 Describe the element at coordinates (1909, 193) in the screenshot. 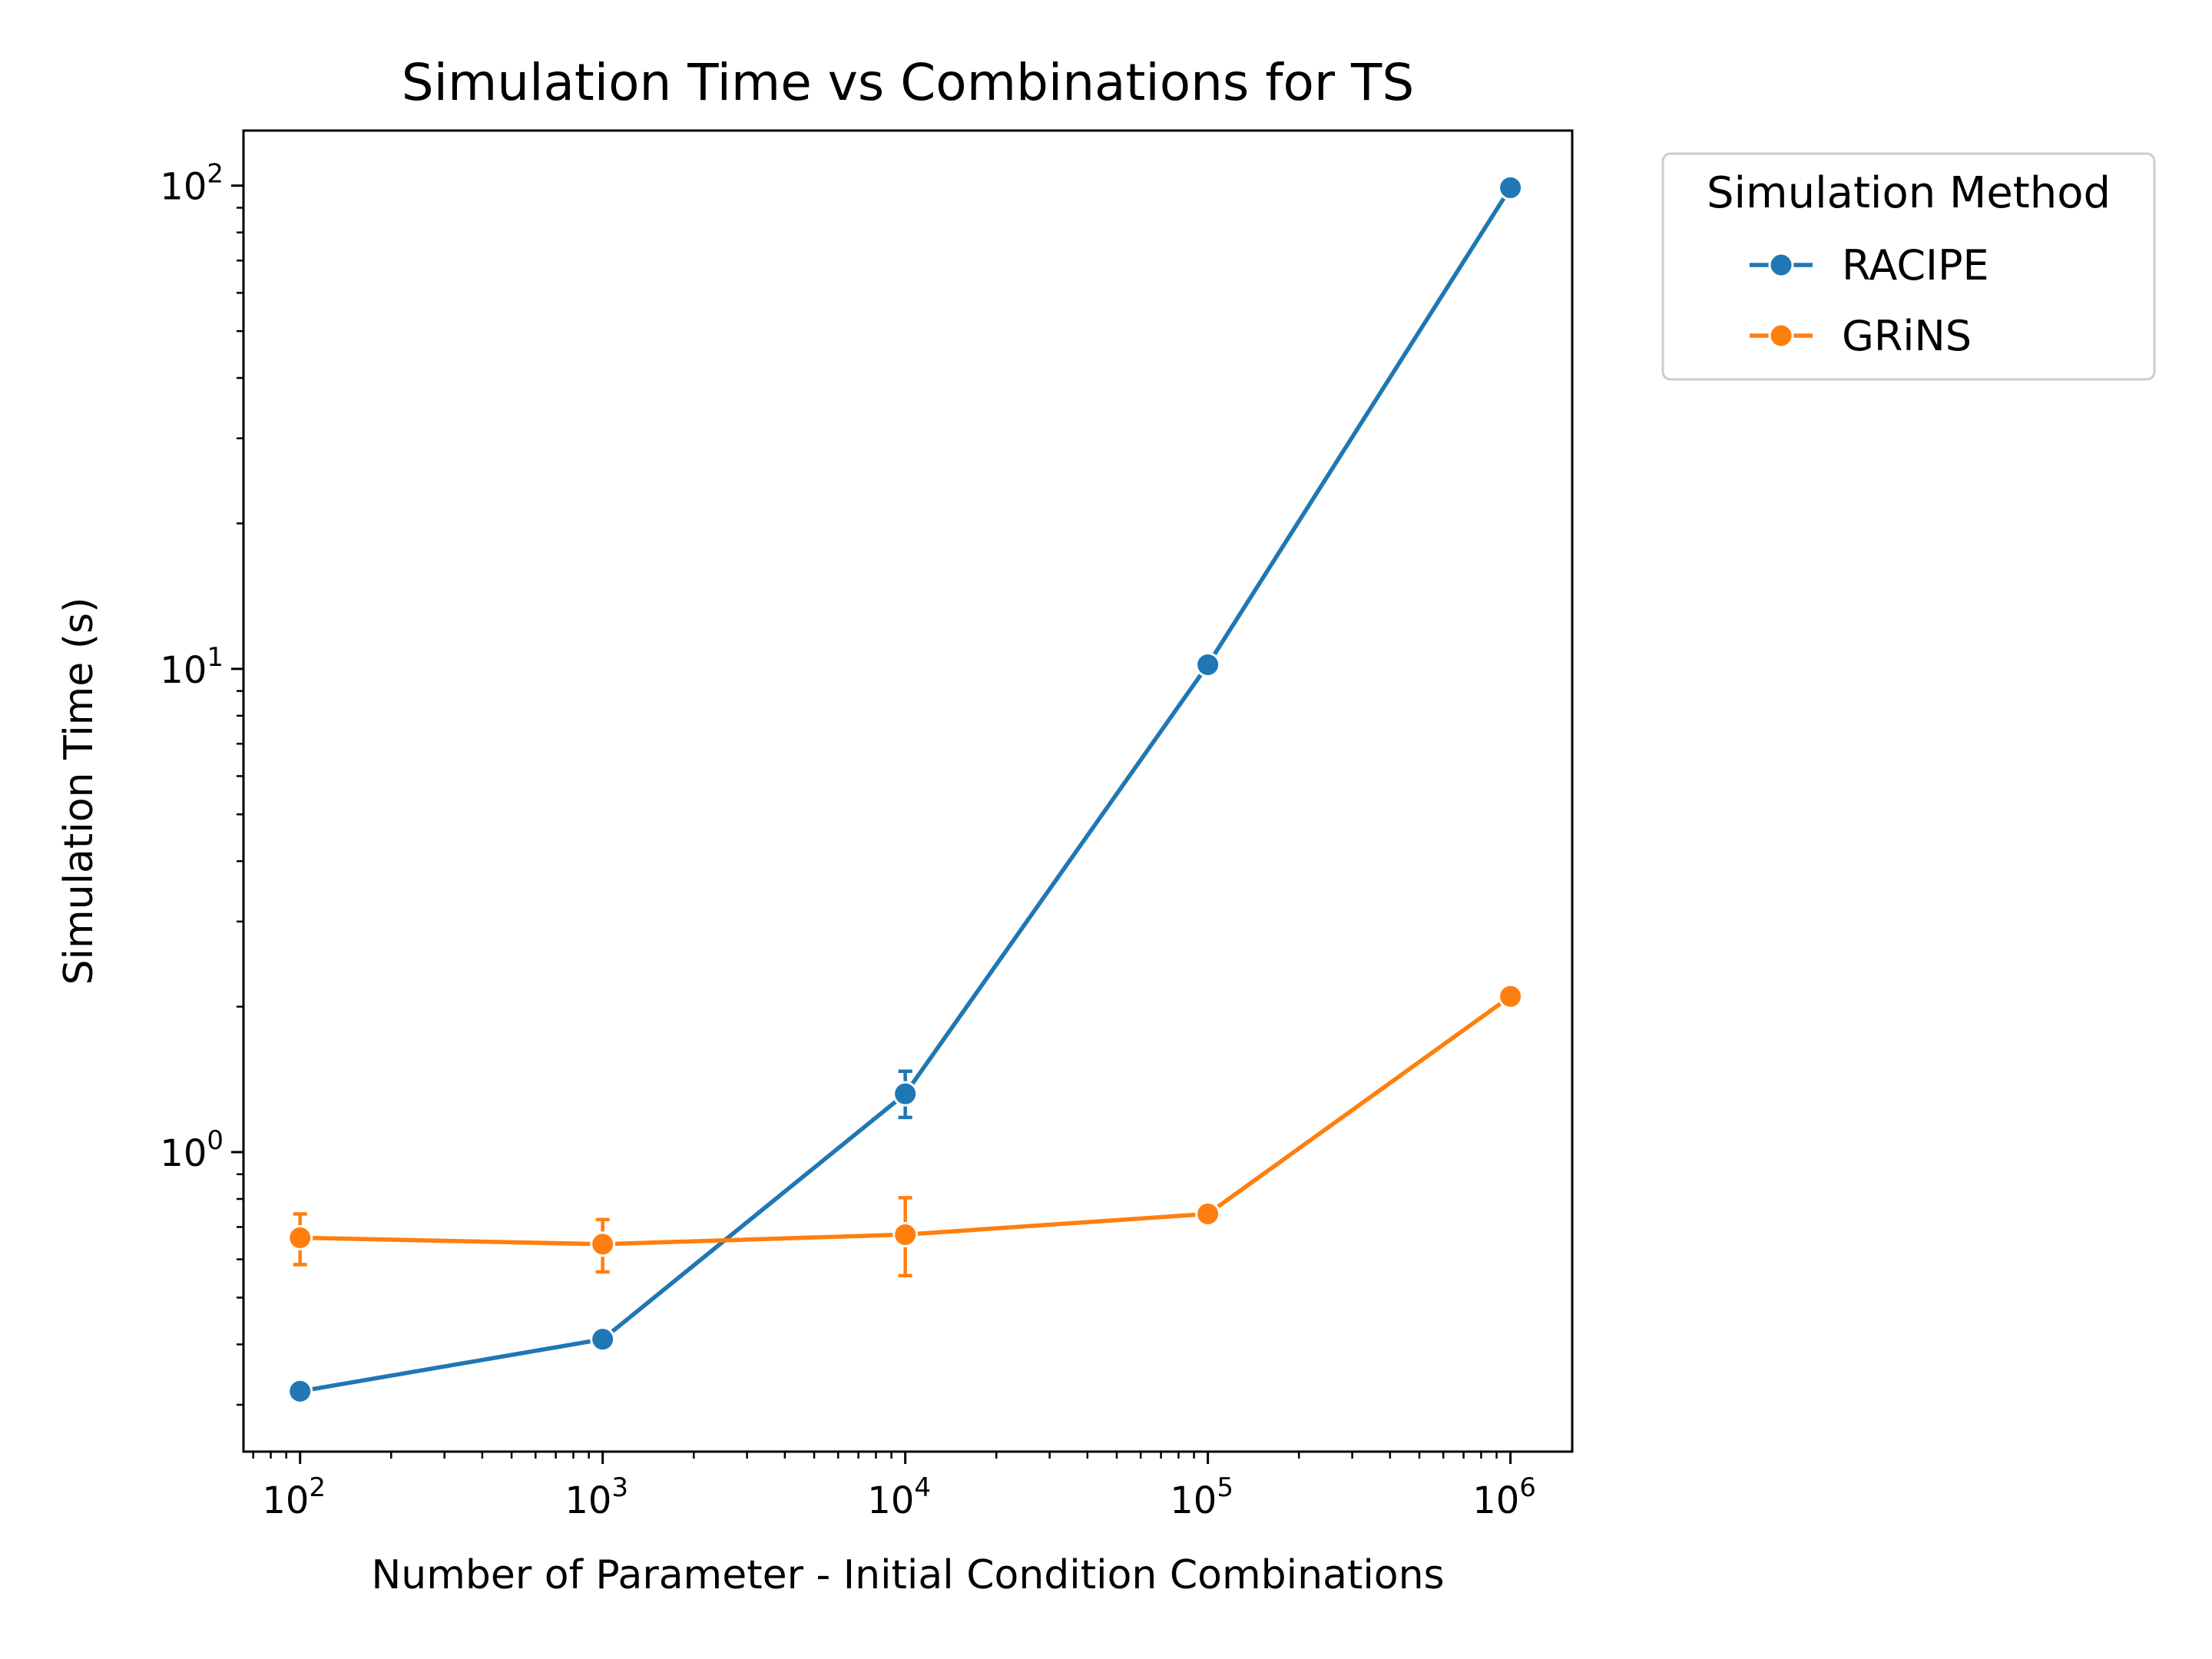

I see `legend-title: Simulation Method` at that location.